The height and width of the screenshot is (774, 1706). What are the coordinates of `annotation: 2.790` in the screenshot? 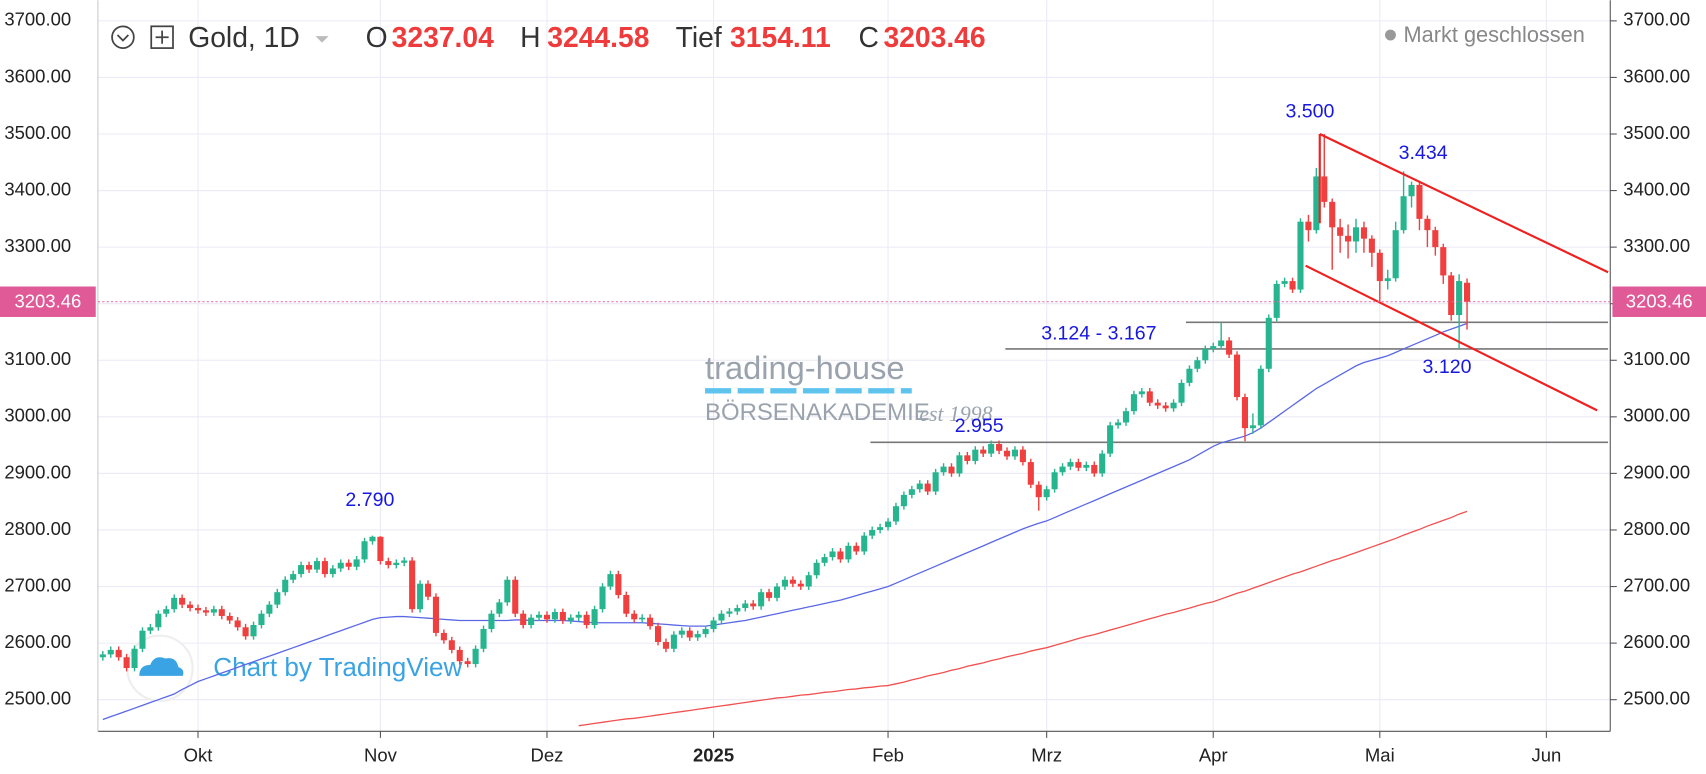 It's located at (369, 500).